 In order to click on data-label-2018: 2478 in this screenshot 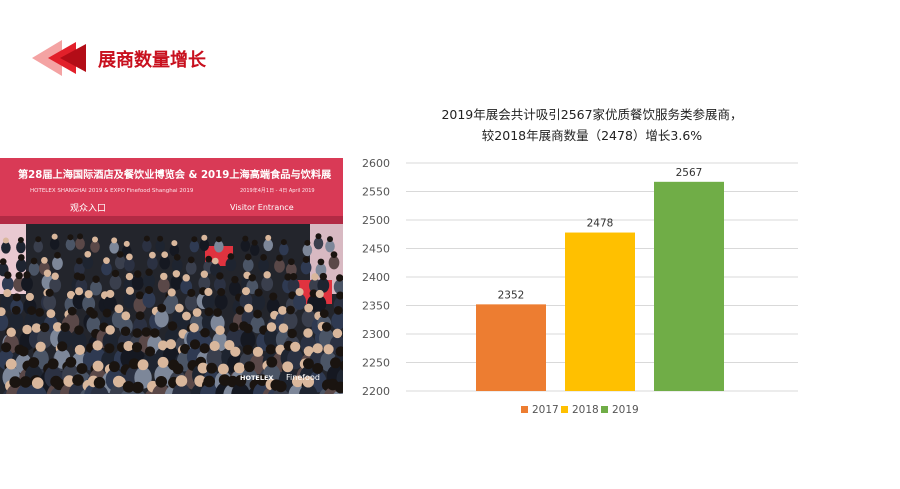, I will do `click(600, 224)`.